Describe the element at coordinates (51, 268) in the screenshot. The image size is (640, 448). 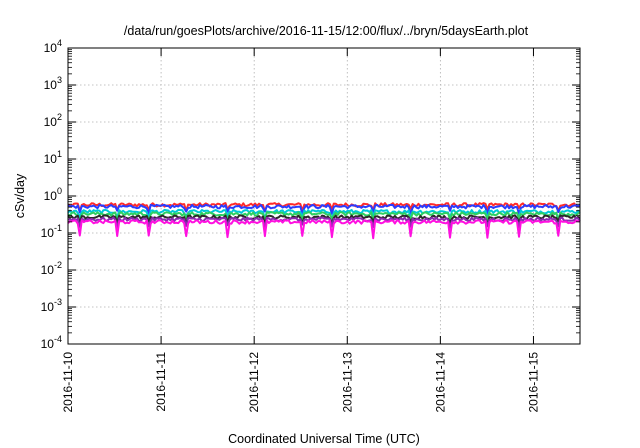
I see `y-tick-label: 10⁻²` at that location.